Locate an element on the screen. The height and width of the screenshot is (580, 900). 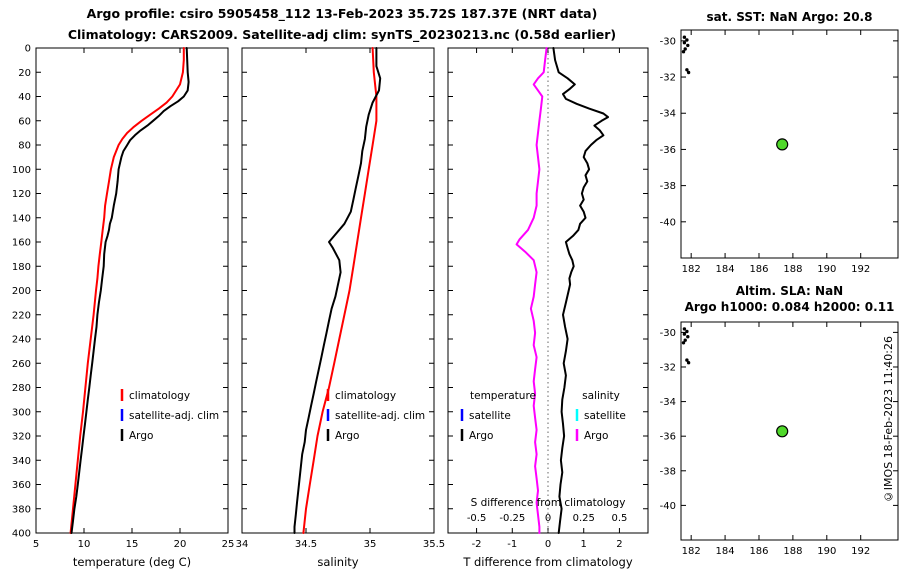
s-diff-argo-line is located at coordinates (531, 290).